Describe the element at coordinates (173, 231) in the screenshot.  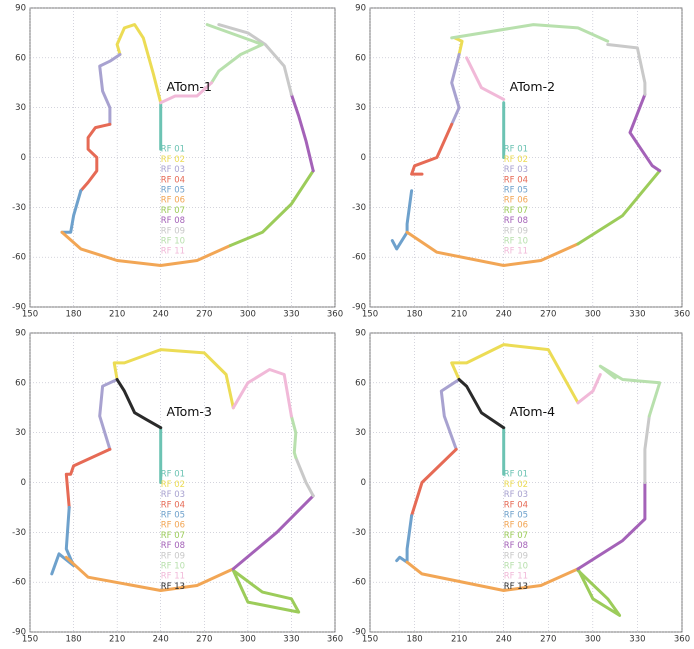
I see `legend-entry: RF 09` at that location.